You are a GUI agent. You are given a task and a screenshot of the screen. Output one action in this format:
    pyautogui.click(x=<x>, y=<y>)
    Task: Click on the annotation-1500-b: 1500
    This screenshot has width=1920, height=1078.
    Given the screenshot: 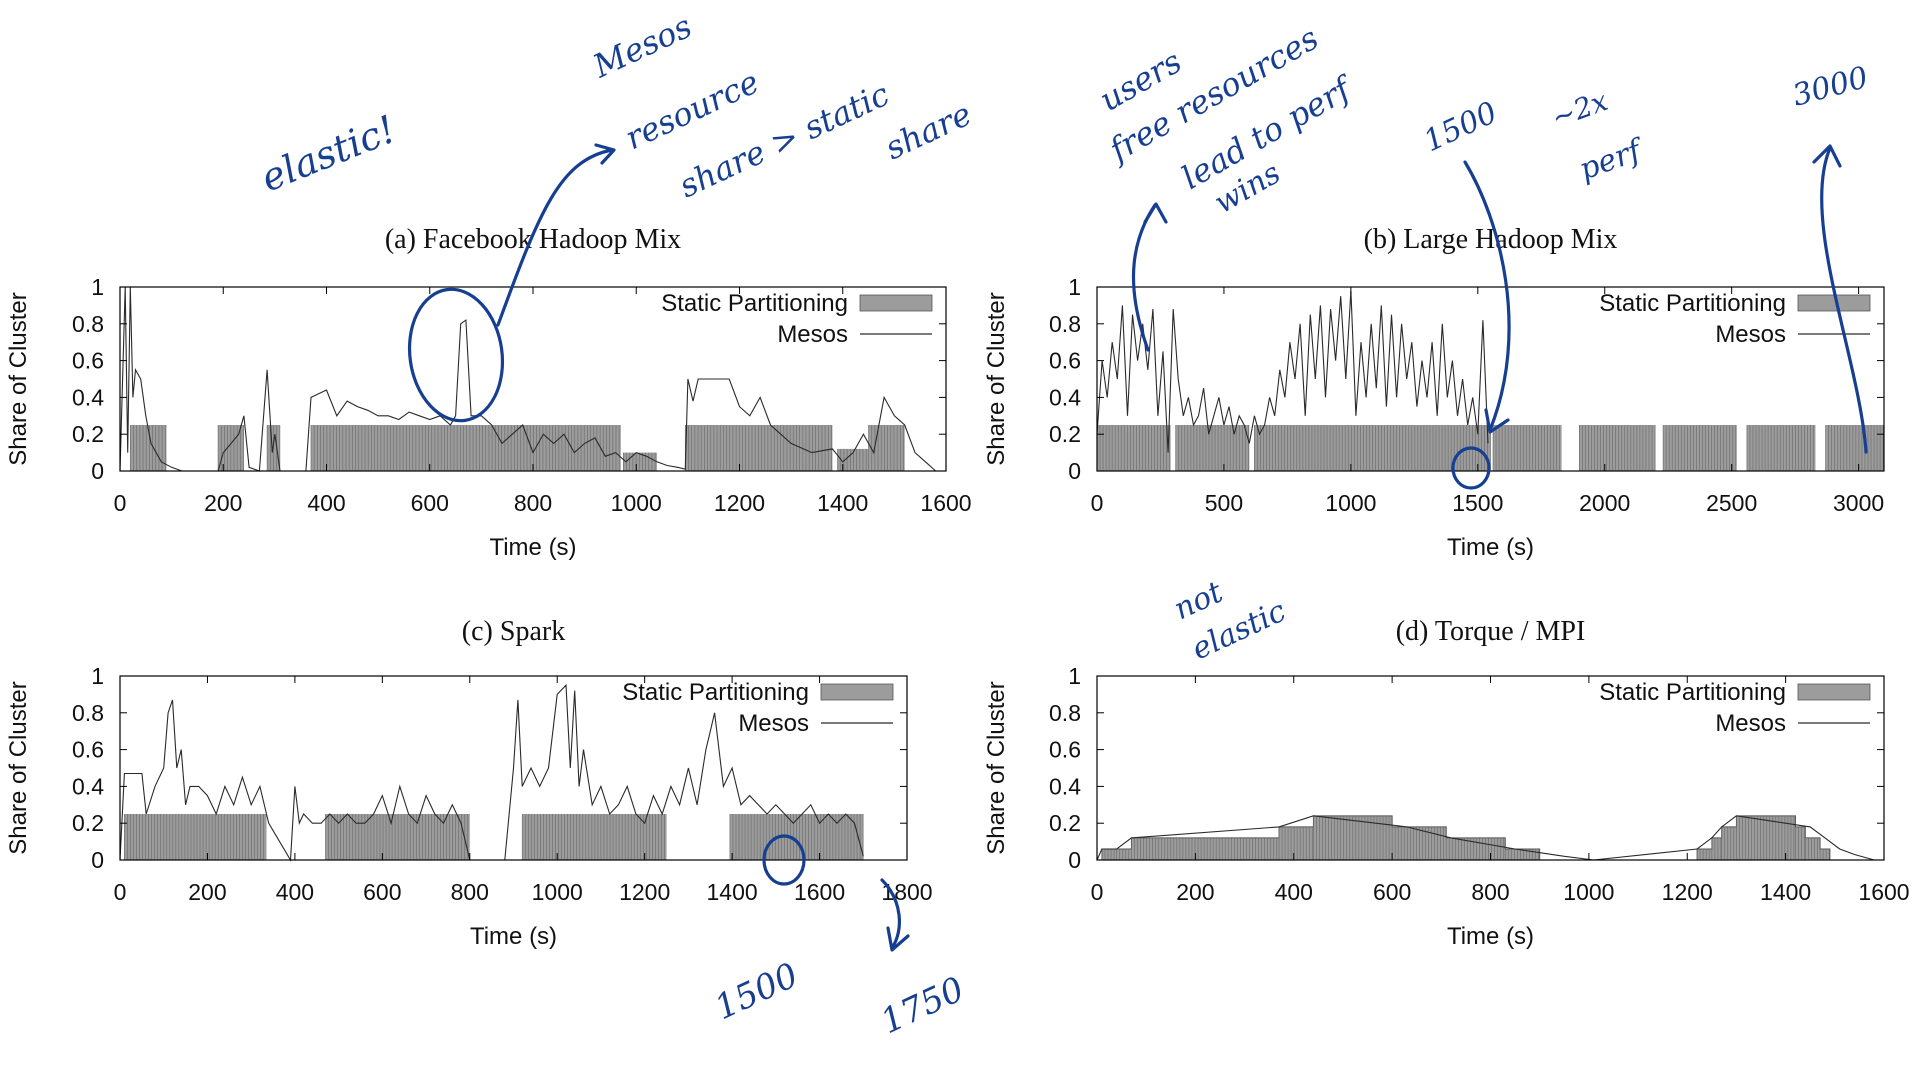 What is the action you would take?
    pyautogui.click(x=1461, y=127)
    